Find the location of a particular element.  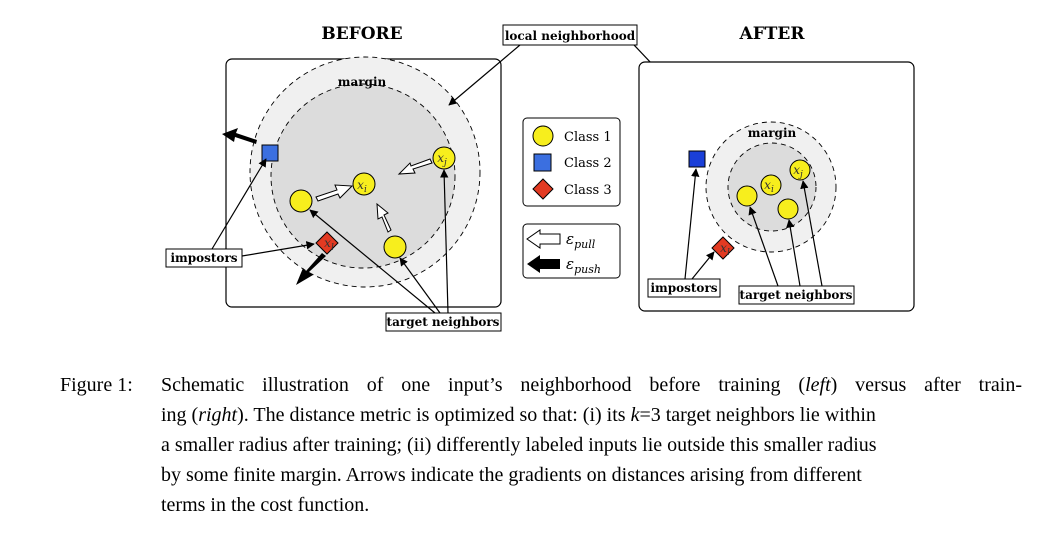

after-xl-label: xl is located at coordinates (725, 249).